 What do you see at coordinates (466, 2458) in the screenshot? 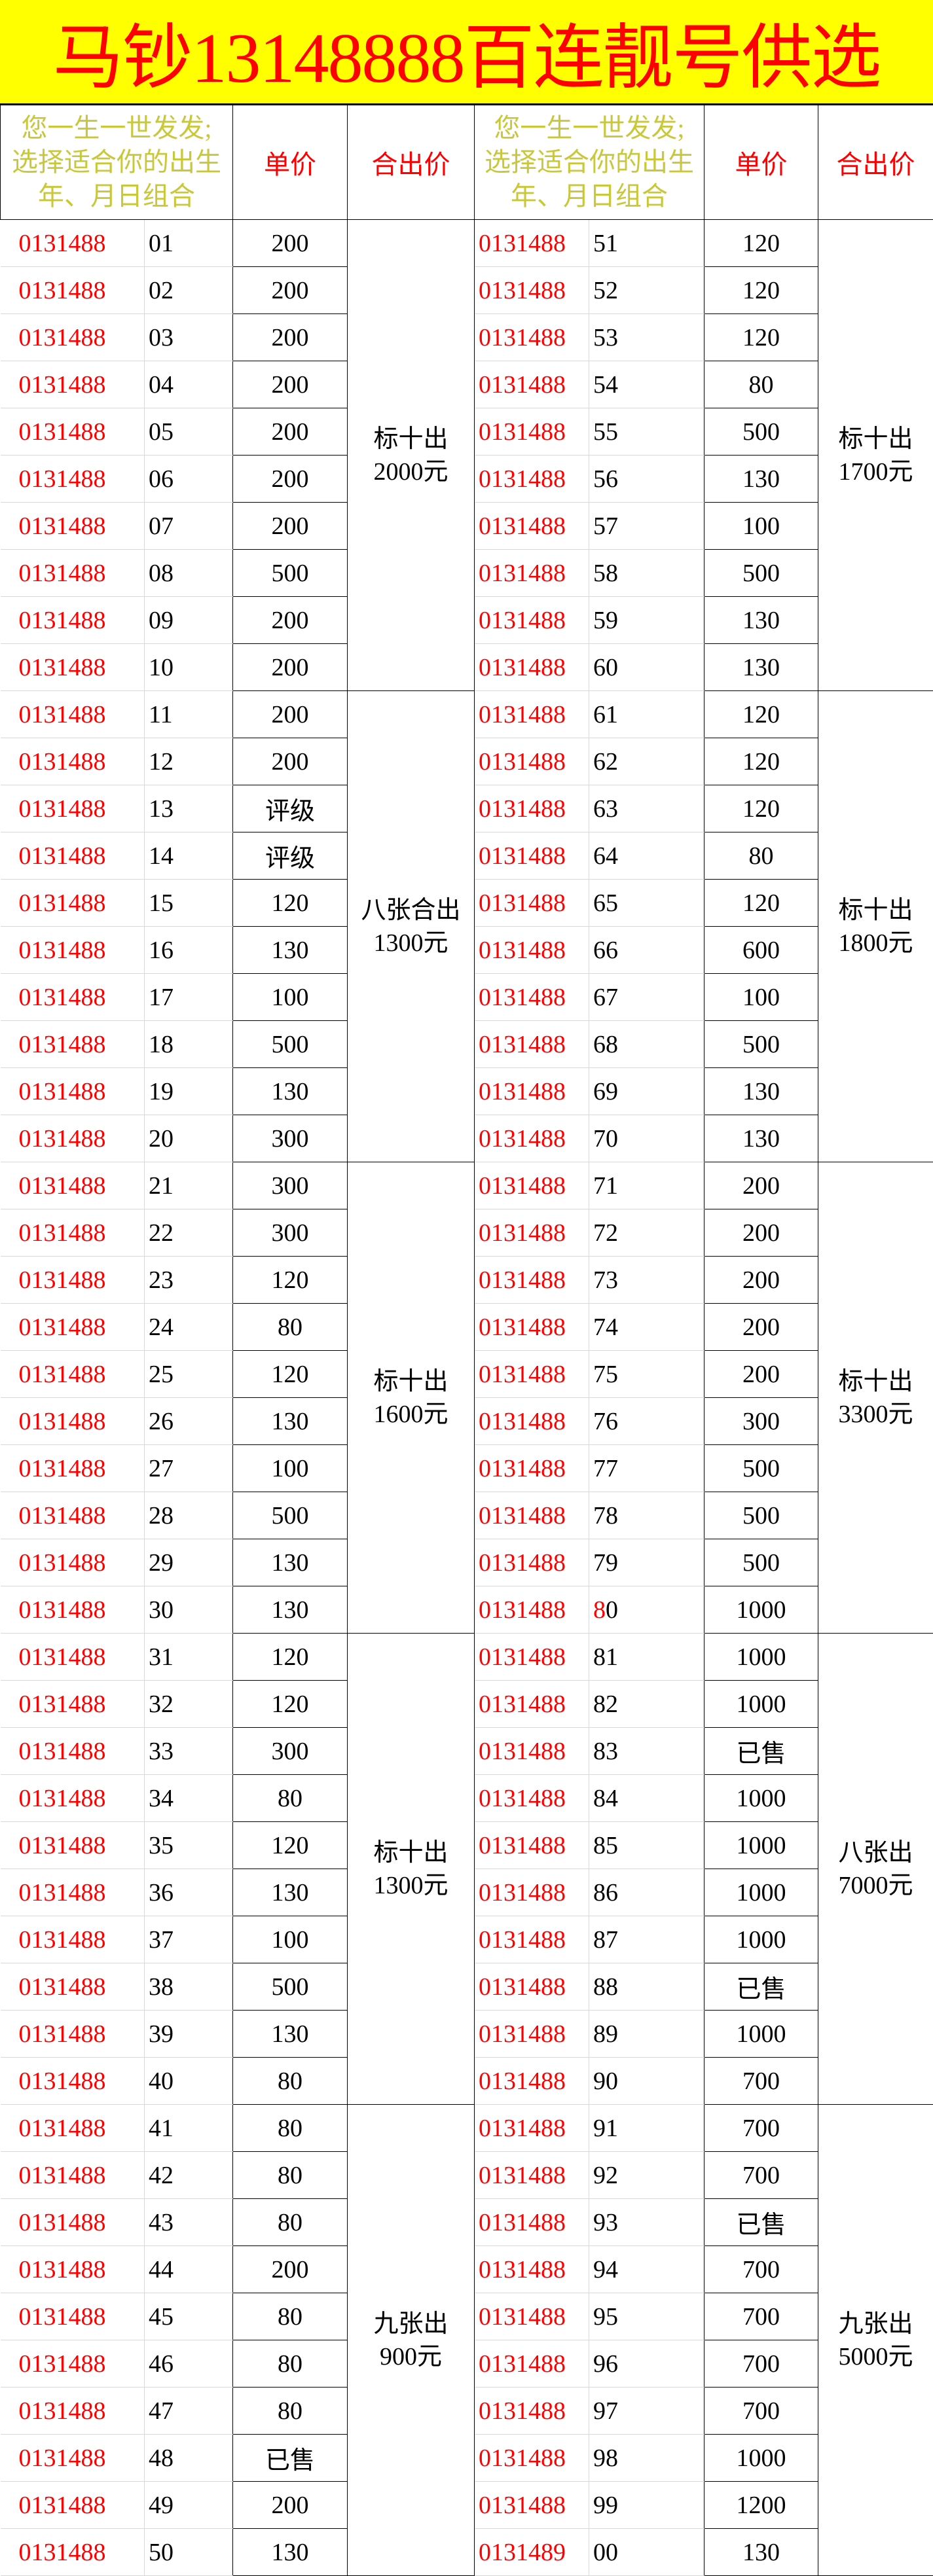
I see `table-row: 0131488 48 已售 0131488 98 1000` at bounding box center [466, 2458].